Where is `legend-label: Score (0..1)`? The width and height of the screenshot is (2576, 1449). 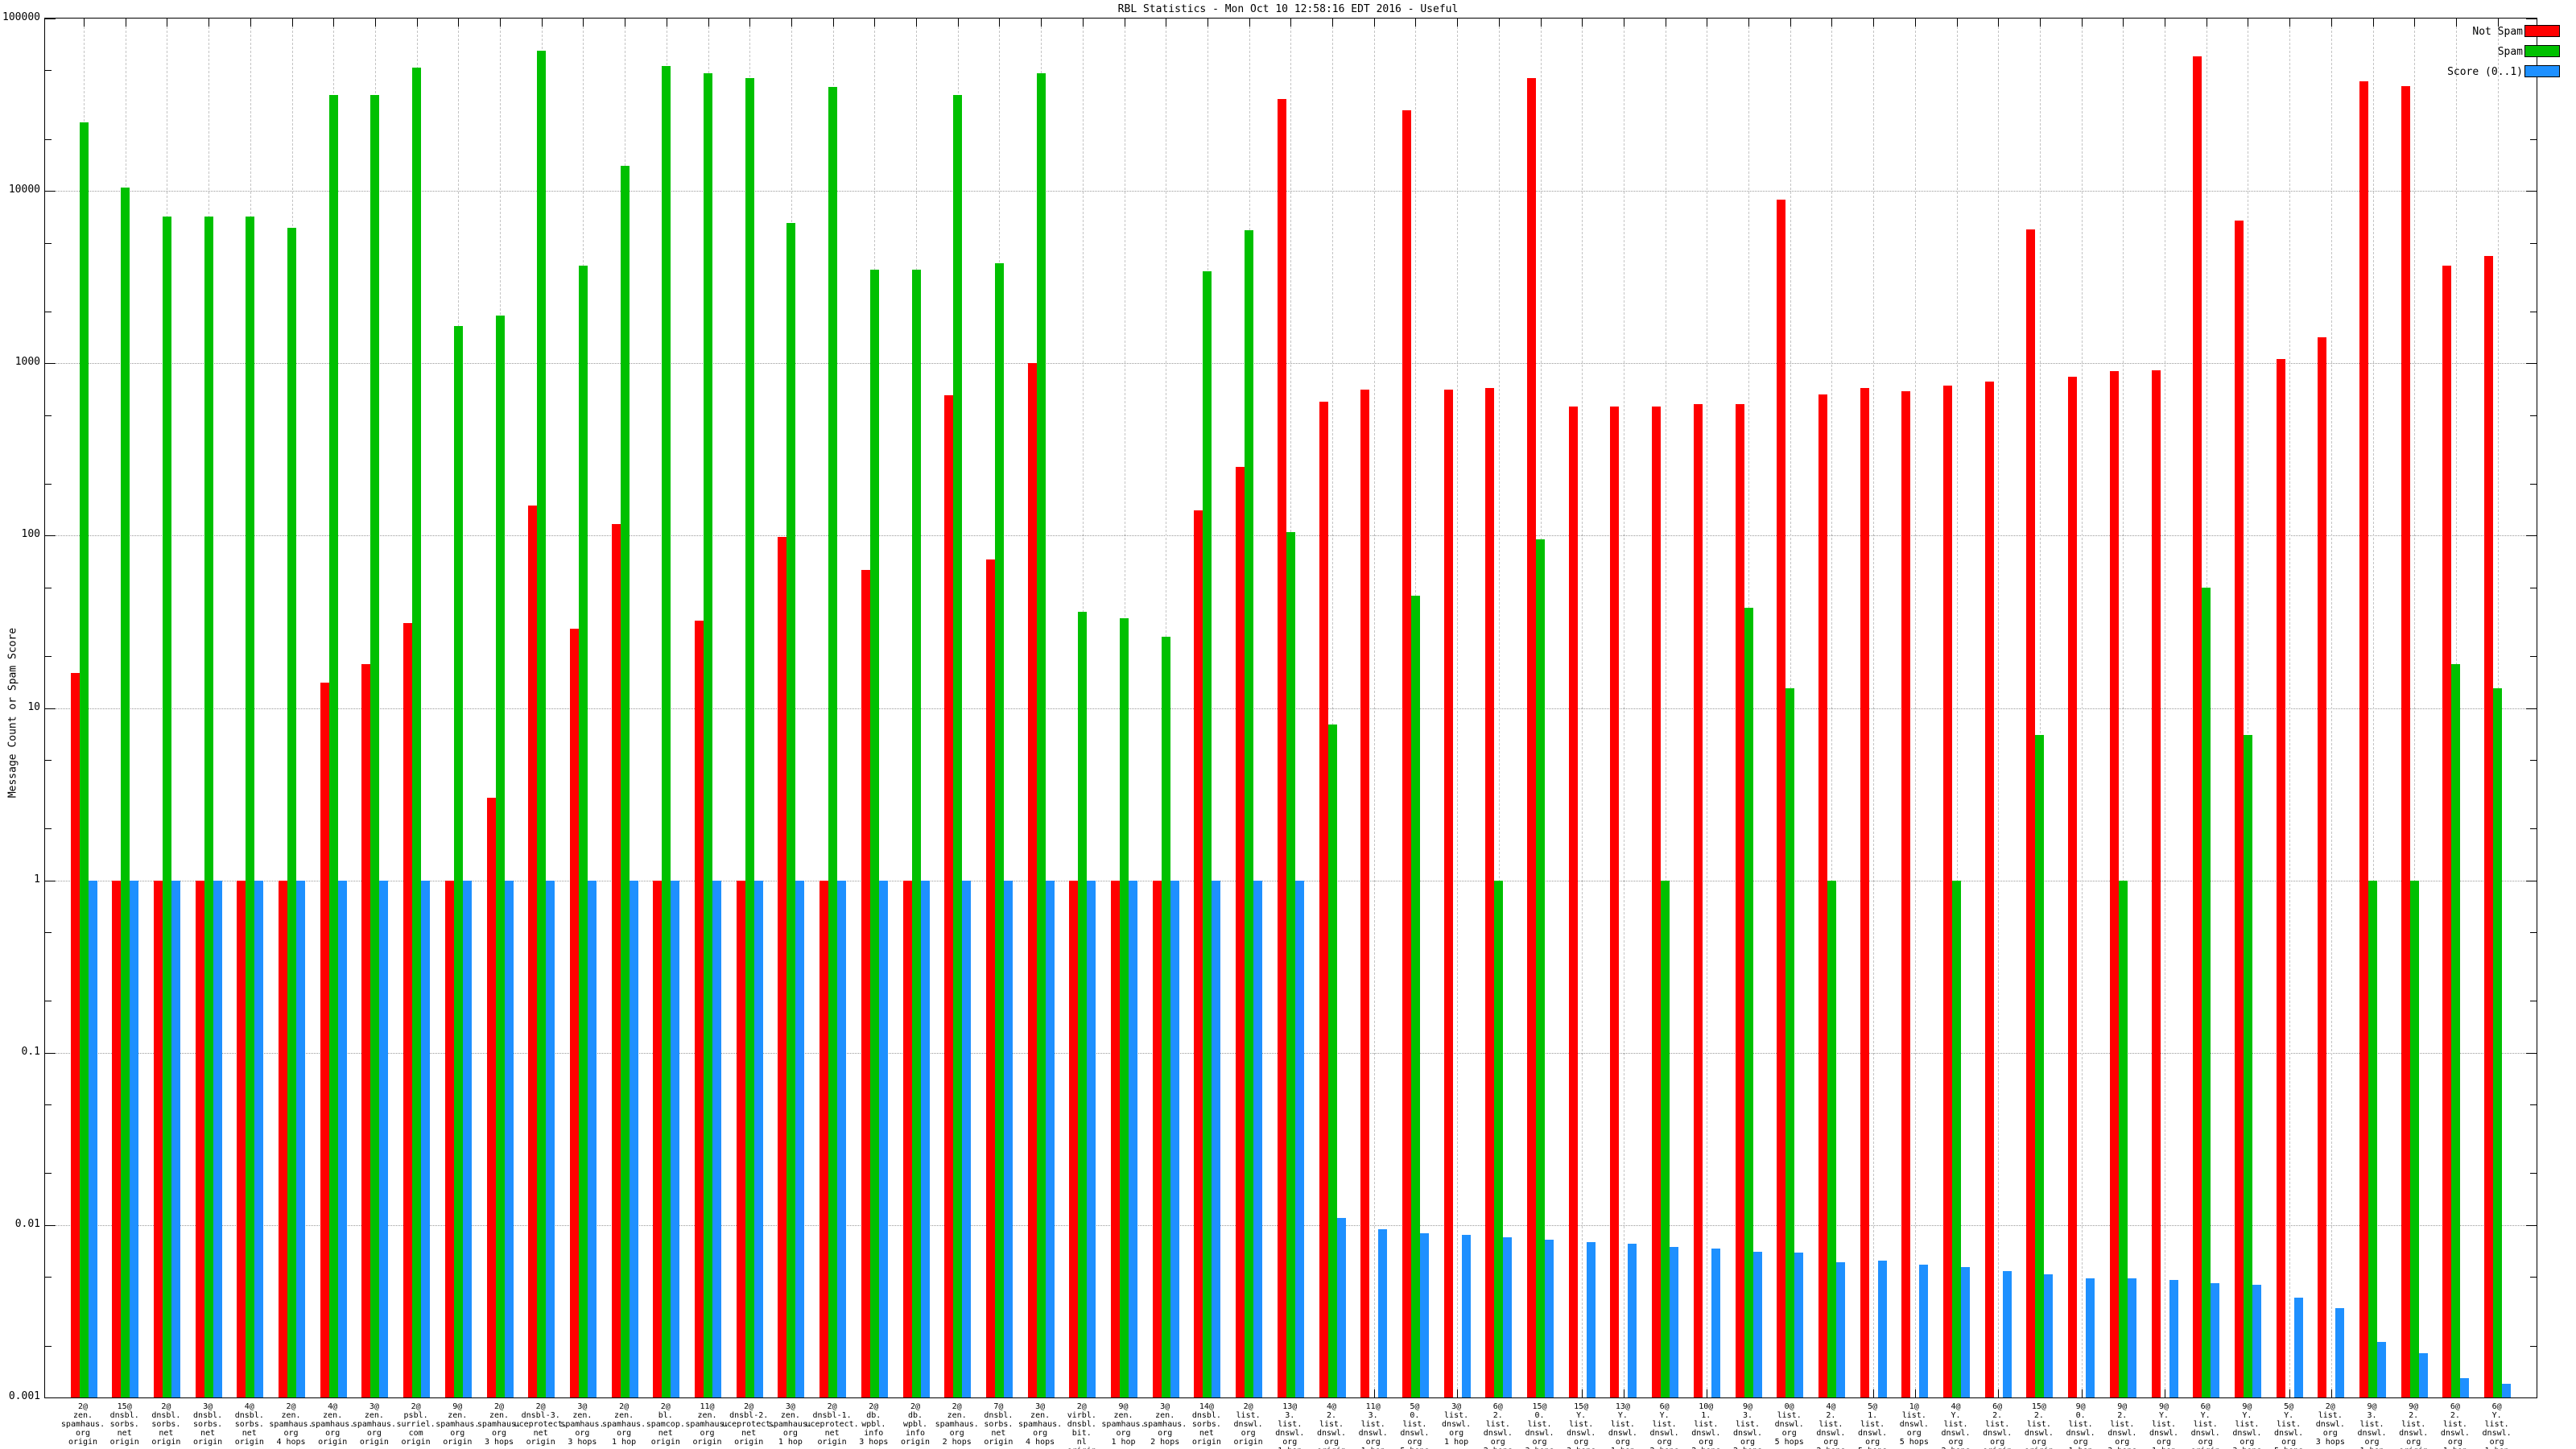
legend-label: Score (0..1) is located at coordinates (2485, 72).